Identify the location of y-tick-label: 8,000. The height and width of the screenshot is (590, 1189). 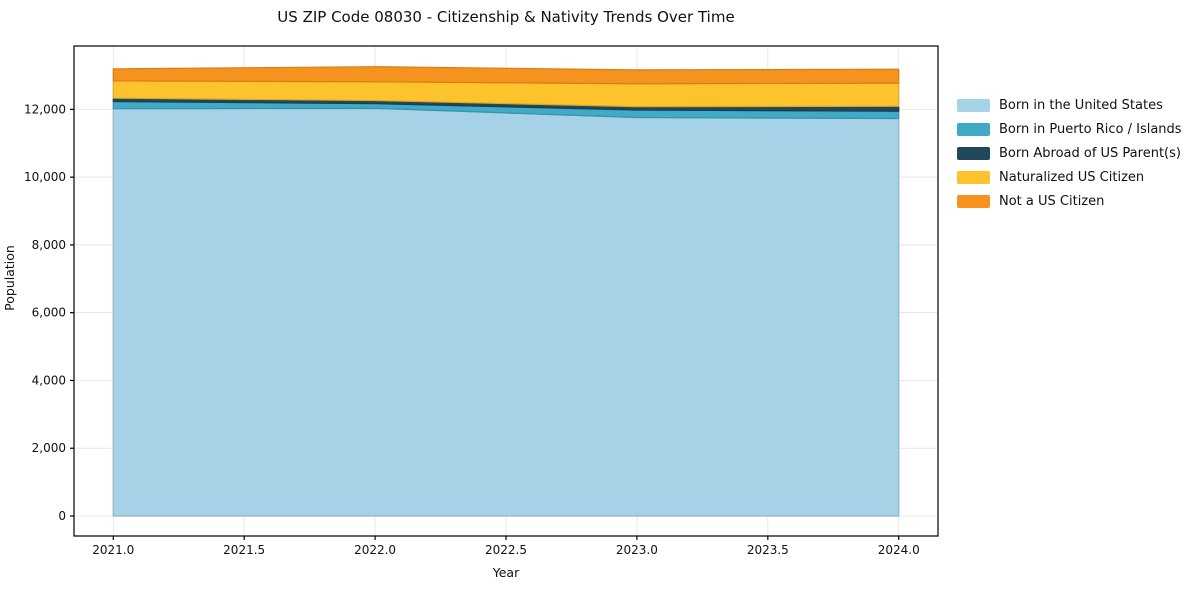
(49, 245).